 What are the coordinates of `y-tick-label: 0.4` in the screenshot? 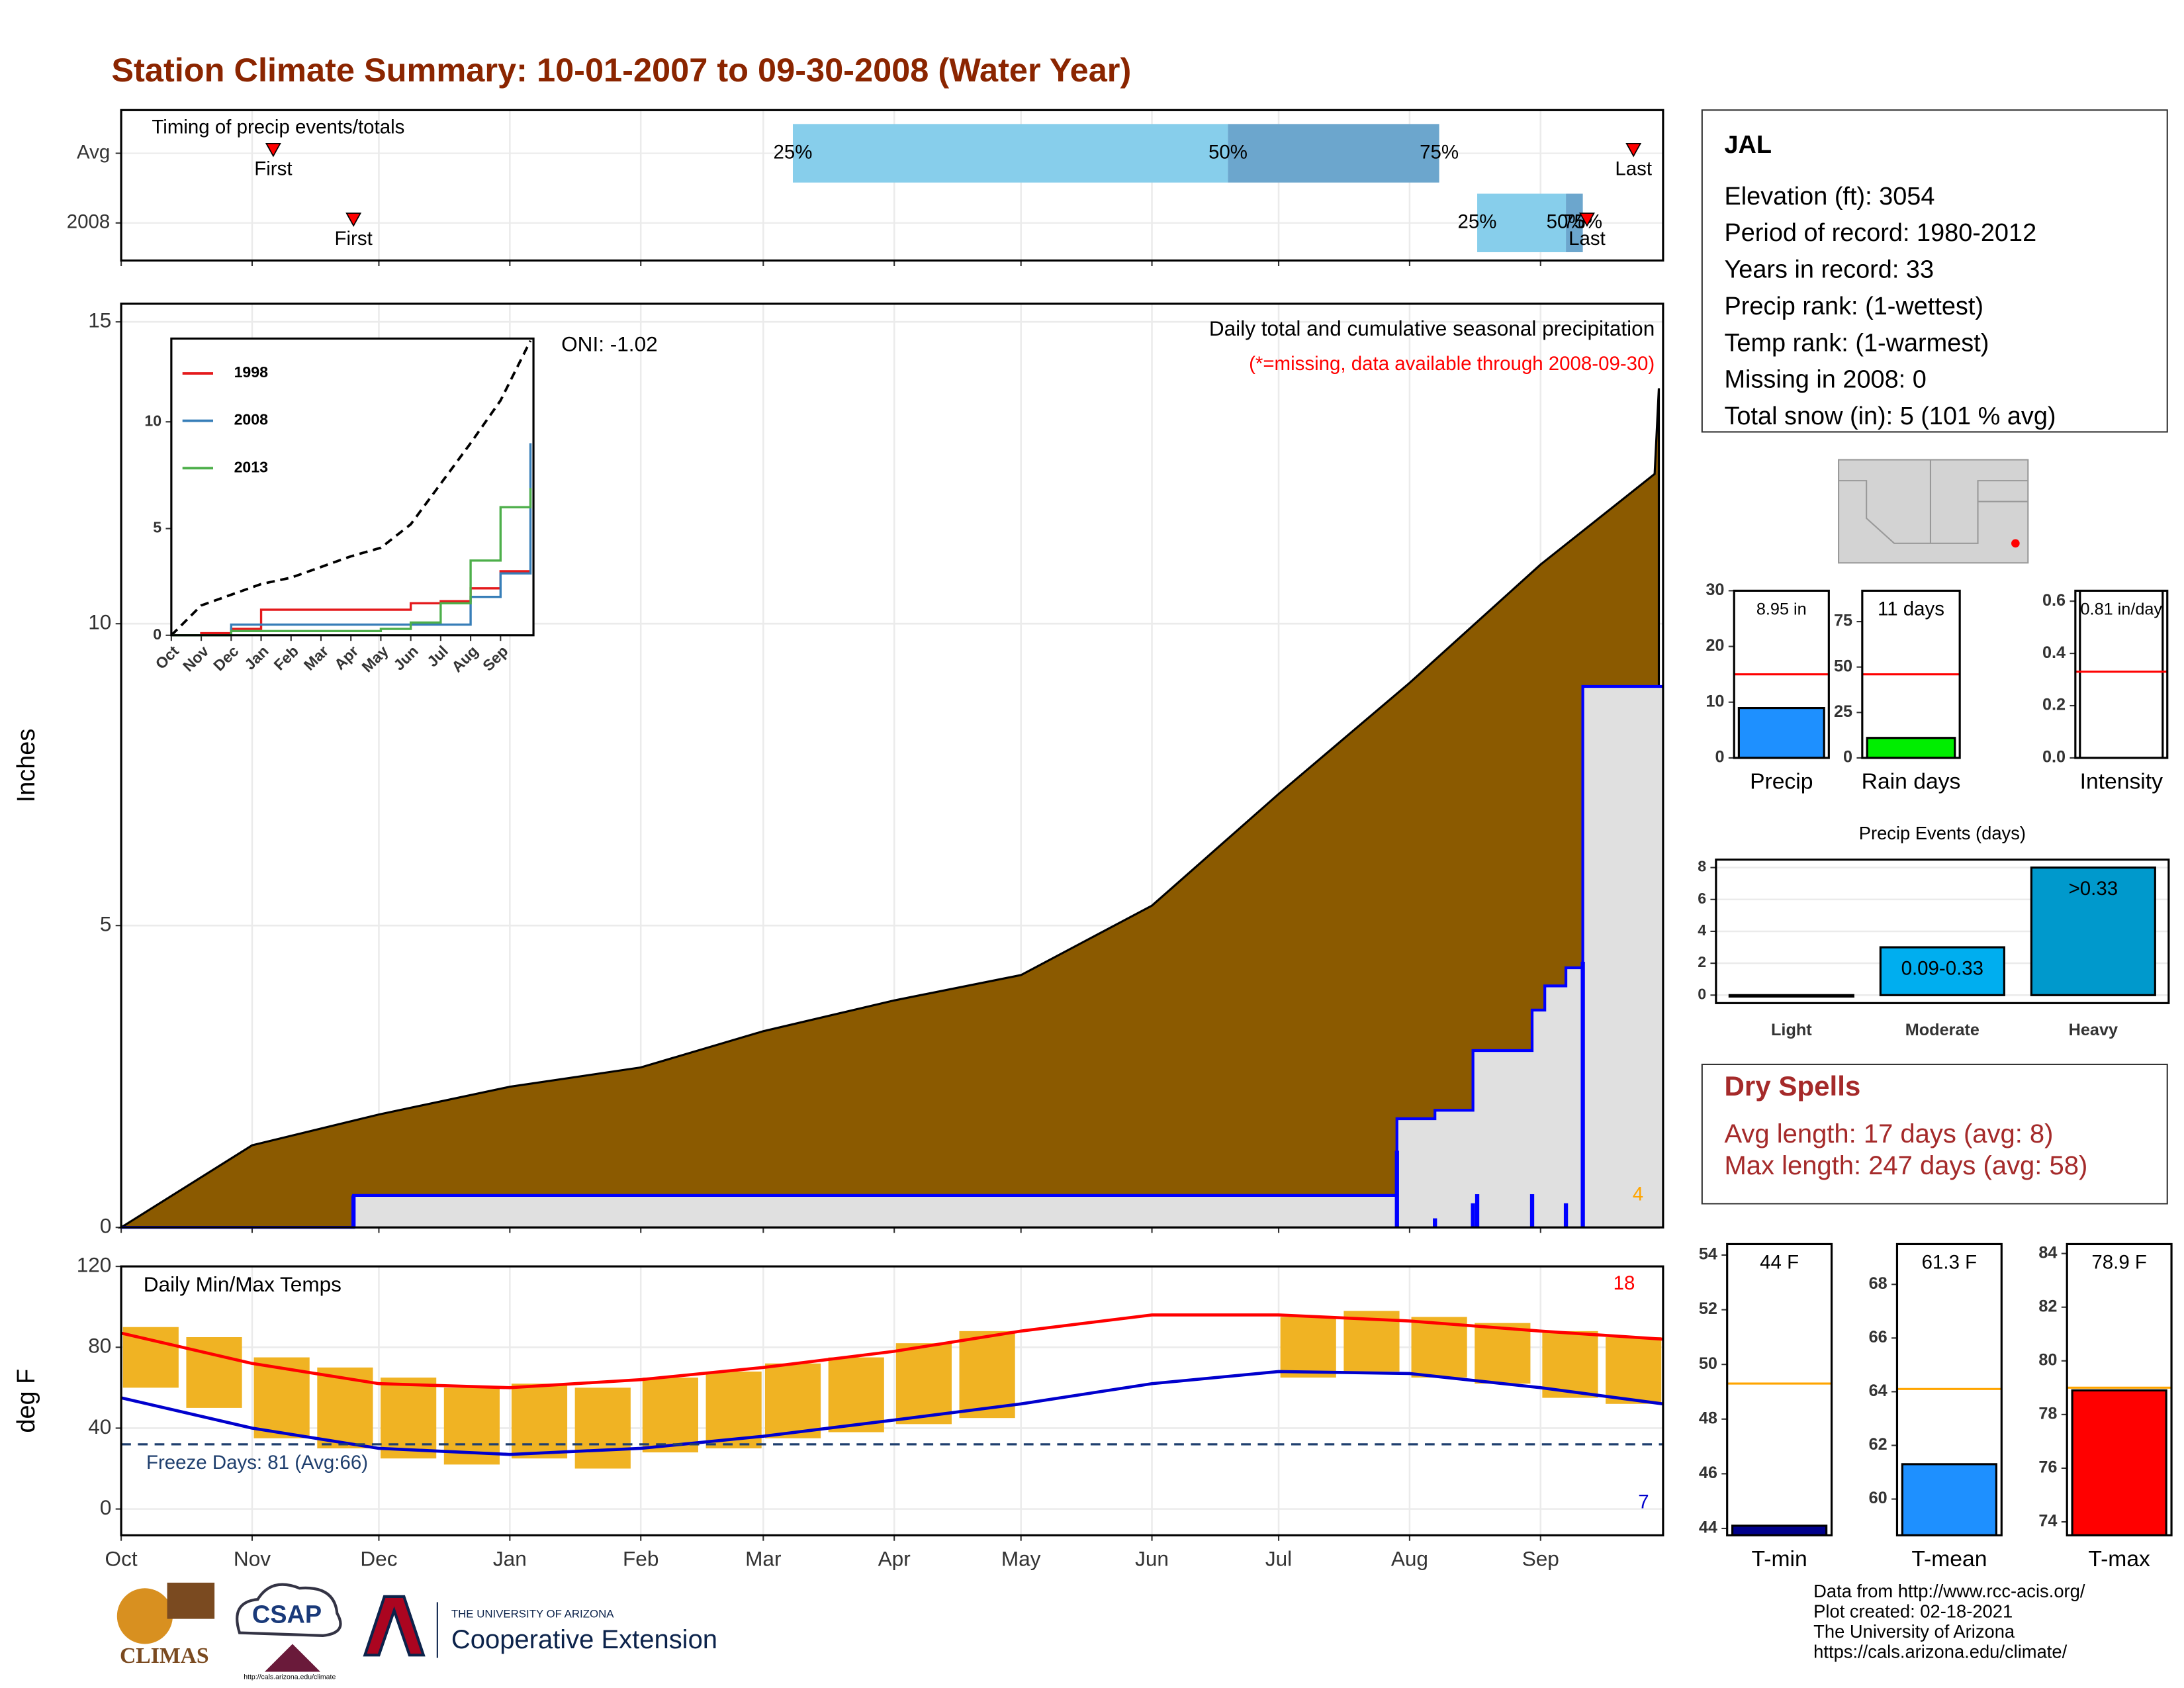 It's located at (2054, 652).